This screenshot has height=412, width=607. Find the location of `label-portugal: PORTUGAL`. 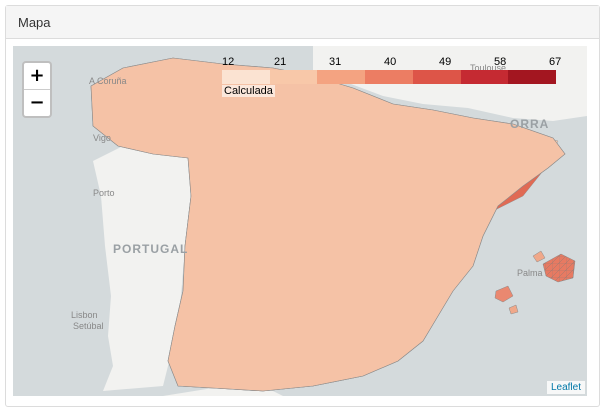

label-portugal: PORTUGAL is located at coordinates (151, 249).